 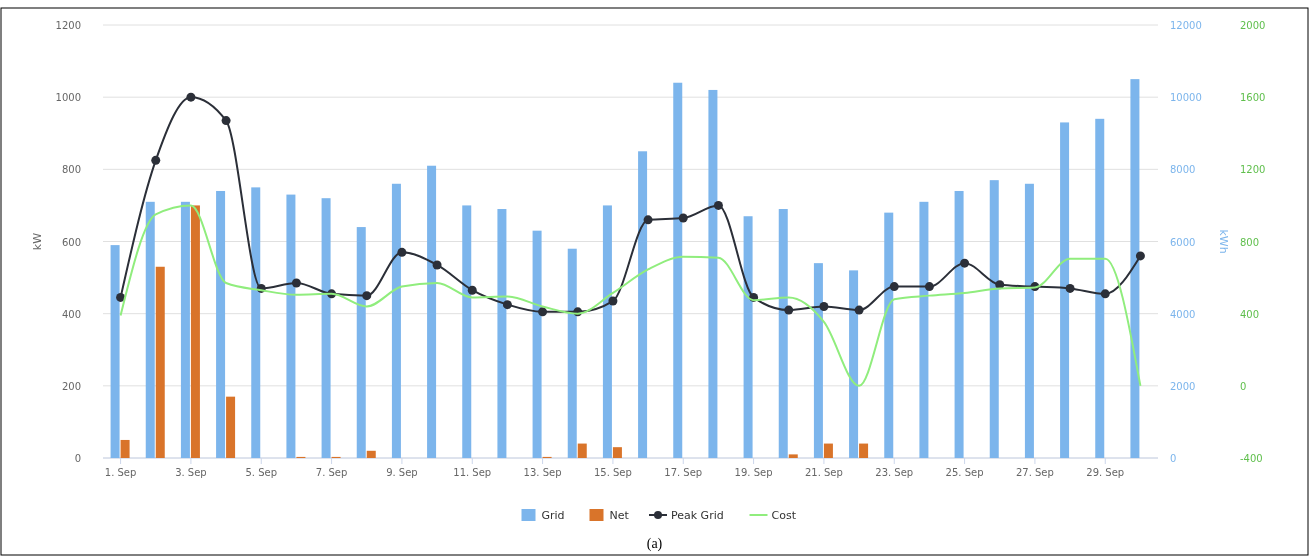 I want to click on y-tick-label: 200, so click(x=71, y=386).